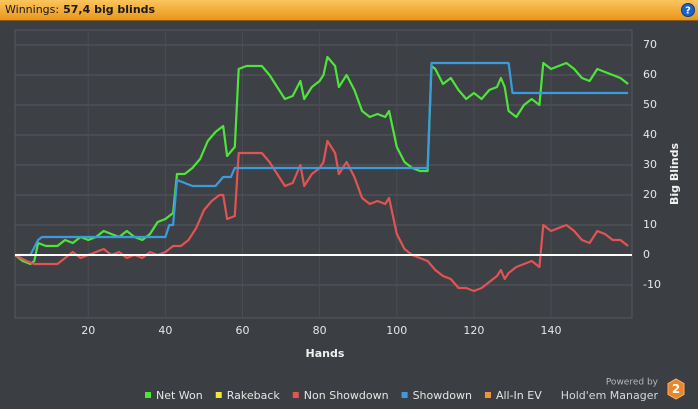  I want to click on x-axis-title: Hands, so click(325, 353).